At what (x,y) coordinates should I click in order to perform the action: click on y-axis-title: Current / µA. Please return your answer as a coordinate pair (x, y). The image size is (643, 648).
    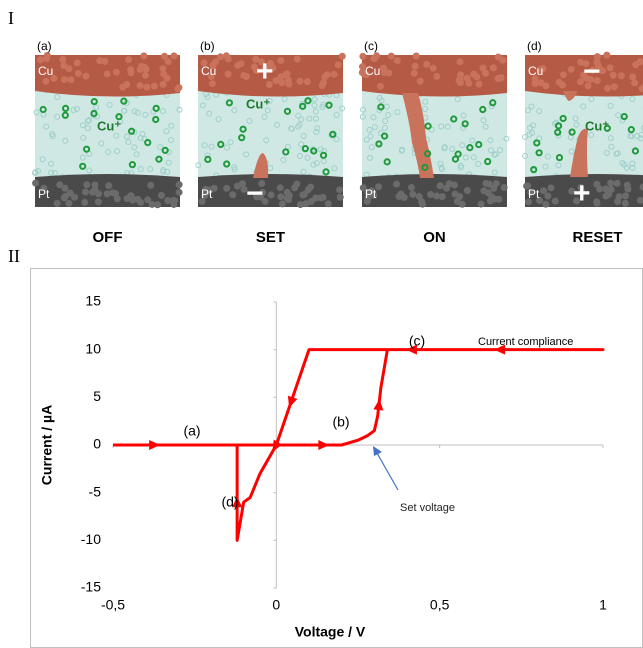
    Looking at the image, I should click on (47, 445).